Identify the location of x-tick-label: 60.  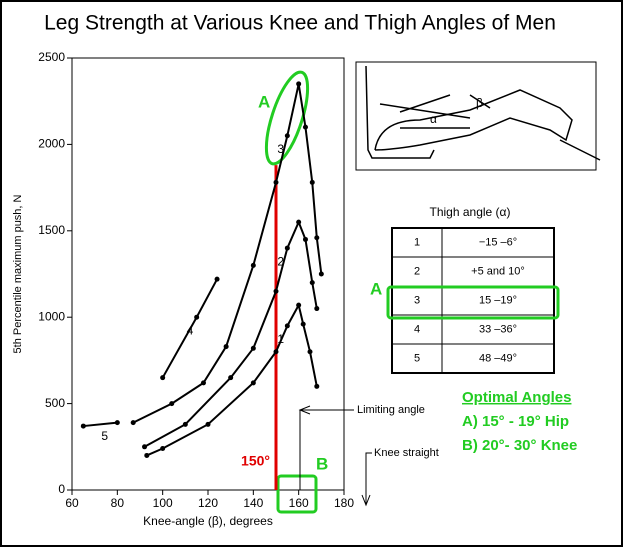
(72, 503).